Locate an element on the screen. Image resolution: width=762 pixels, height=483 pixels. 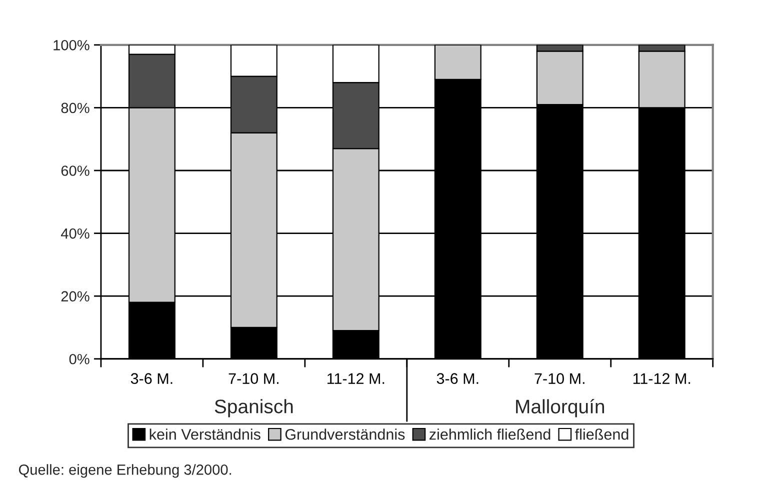
y-tick-label: 40% is located at coordinates (75, 233).